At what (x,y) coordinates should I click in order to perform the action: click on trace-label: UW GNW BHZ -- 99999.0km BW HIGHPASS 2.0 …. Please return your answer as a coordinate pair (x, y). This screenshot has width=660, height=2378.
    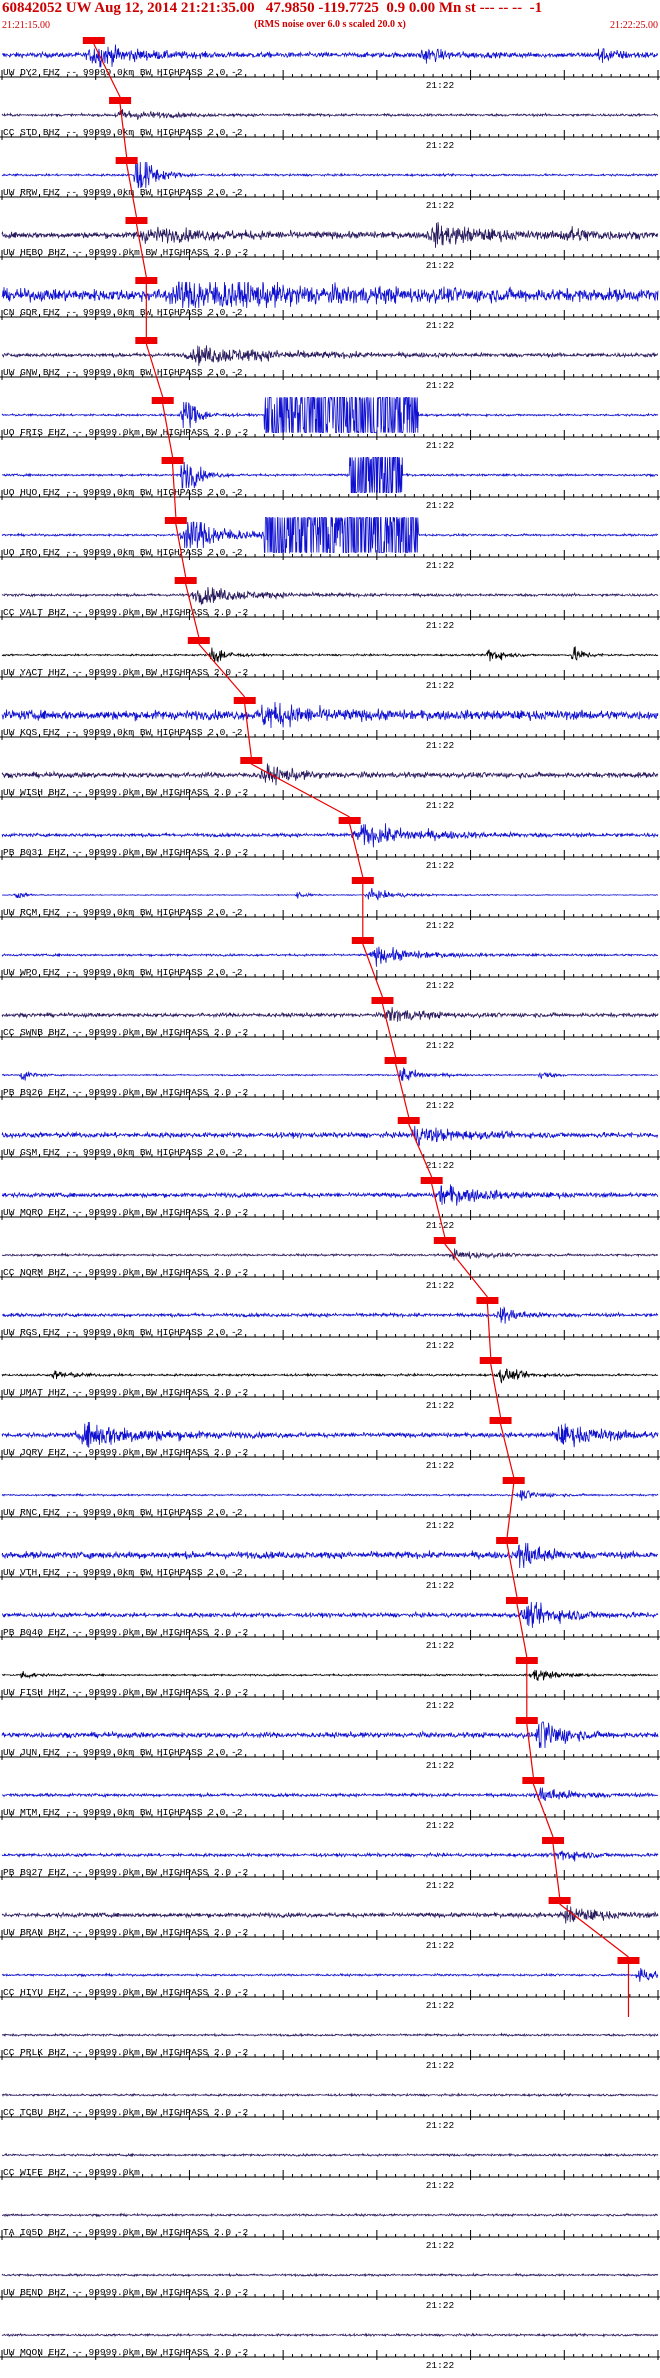
    Looking at the image, I should click on (123, 372).